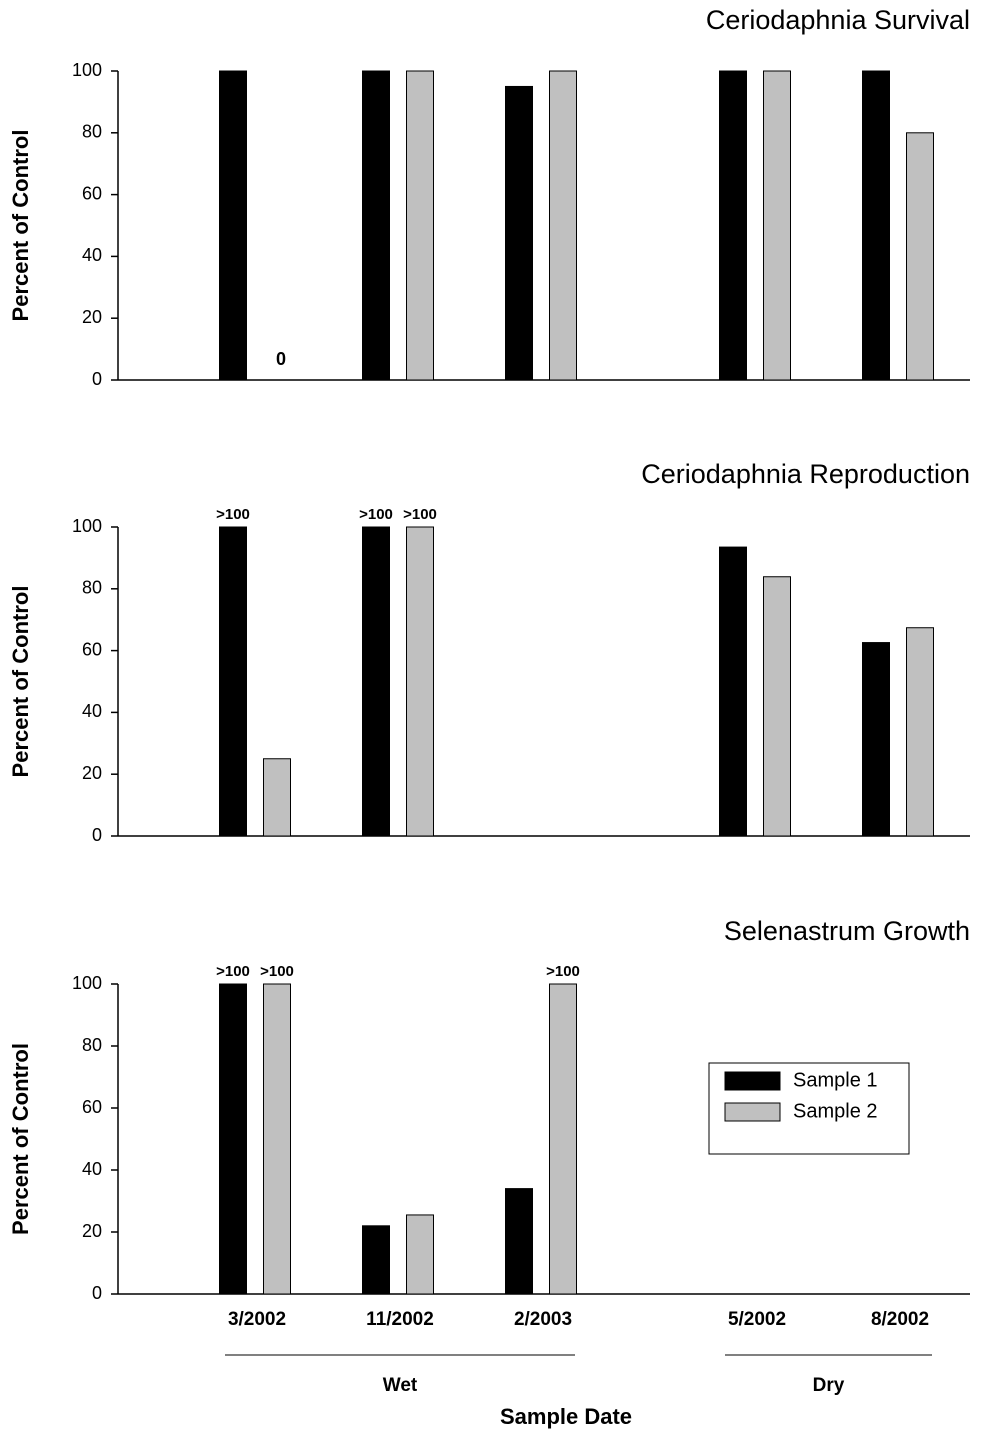 This screenshot has width=984, height=1437. Describe the element at coordinates (838, 20) in the screenshot. I see `chart-title: Ceriodaphnia Survival` at that location.